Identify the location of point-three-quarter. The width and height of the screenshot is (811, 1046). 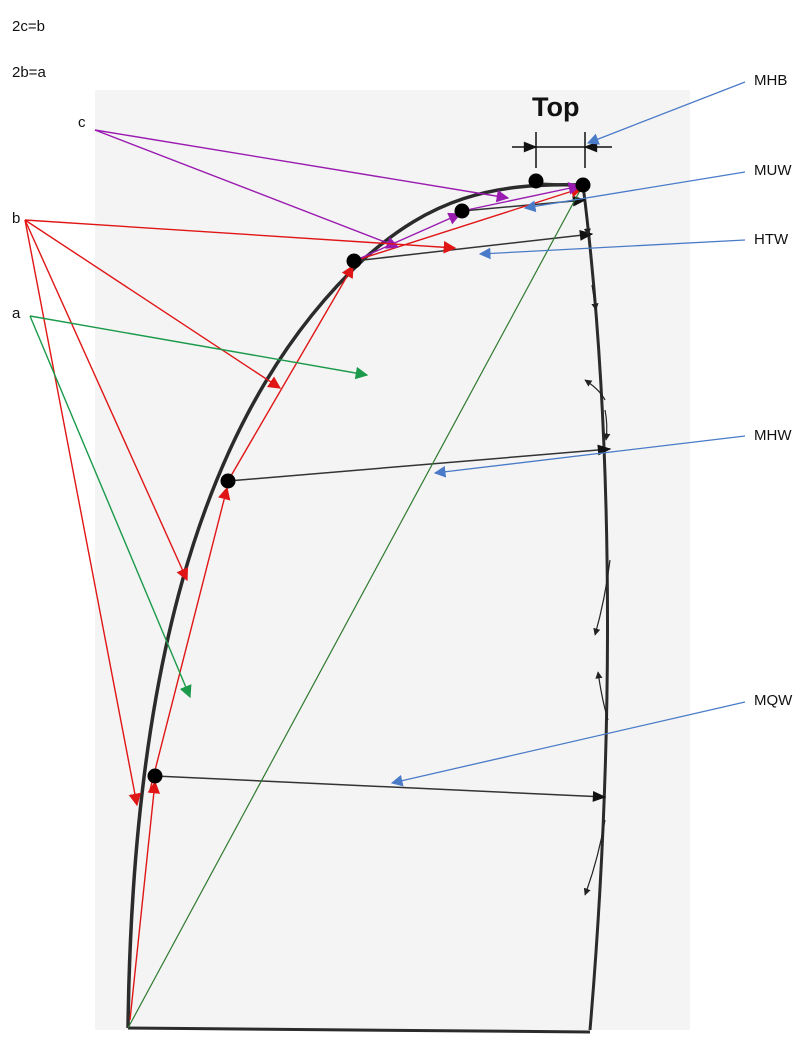
(354, 261).